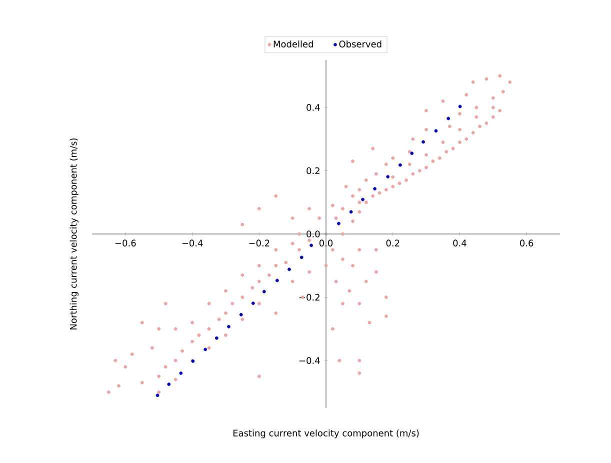 Image resolution: width=611 pixels, height=463 pixels. What do you see at coordinates (192, 243) in the screenshot?
I see `x-tick-label: −0.4` at bounding box center [192, 243].